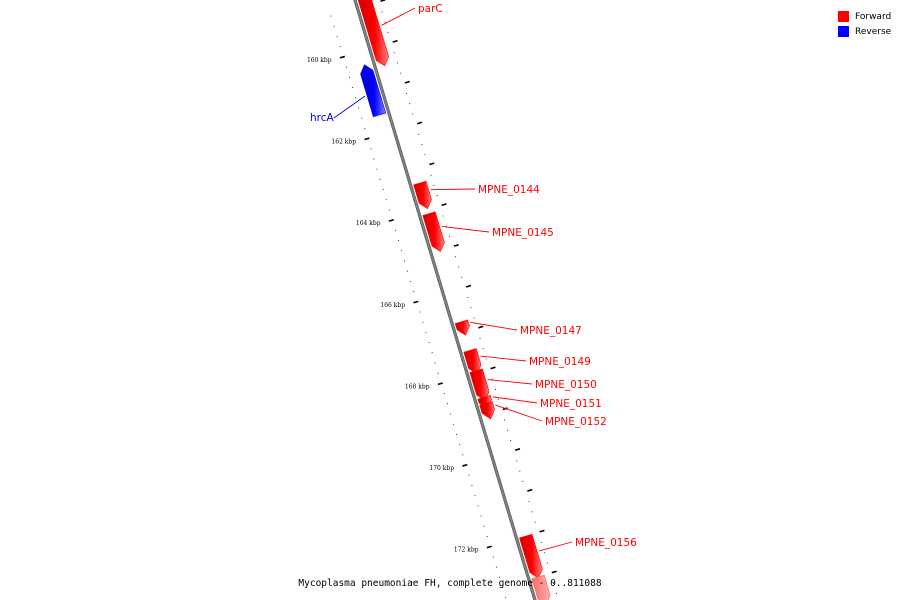 The height and width of the screenshot is (600, 900). I want to click on tick-label-160: 160 kbp, so click(319, 60).